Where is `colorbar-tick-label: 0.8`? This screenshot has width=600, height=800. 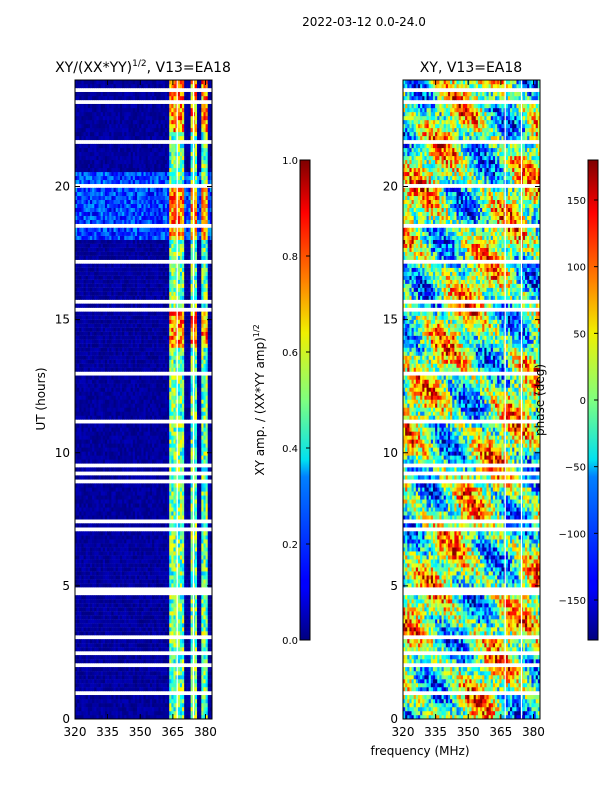
colorbar-tick-label: 0.8 is located at coordinates (290, 257).